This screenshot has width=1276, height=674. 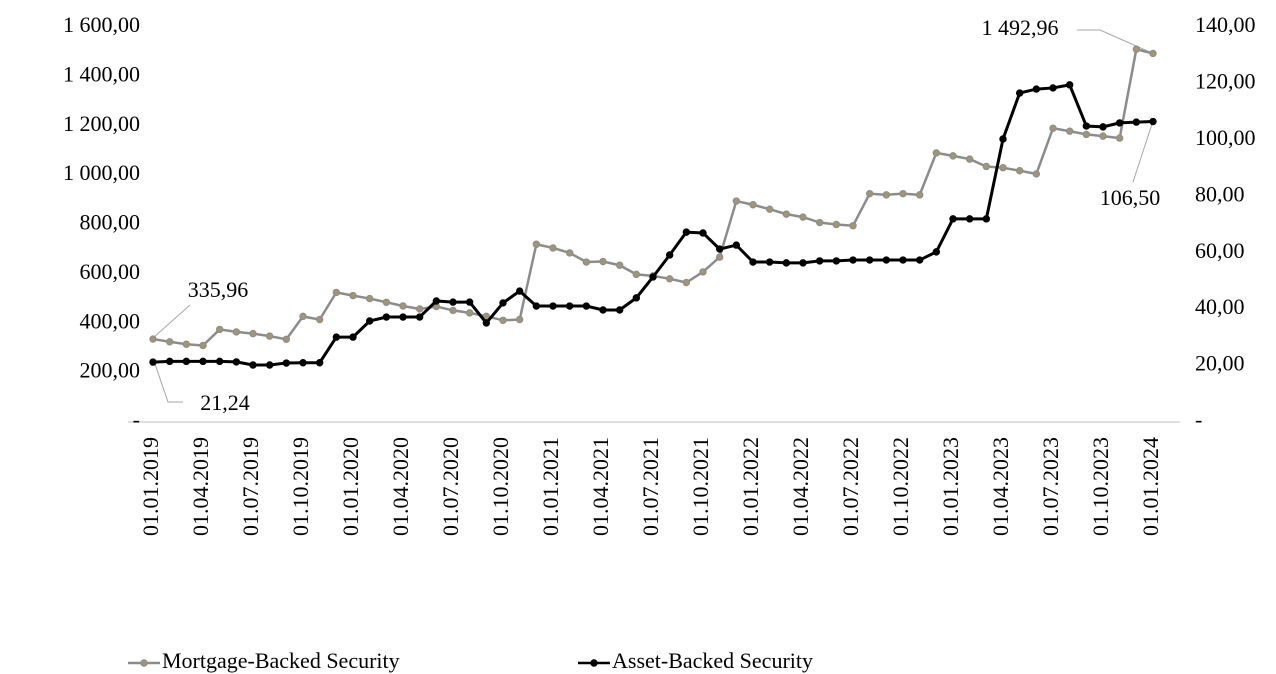 What do you see at coordinates (1130, 197) in the screenshot?
I see `data-label: 106,50` at bounding box center [1130, 197].